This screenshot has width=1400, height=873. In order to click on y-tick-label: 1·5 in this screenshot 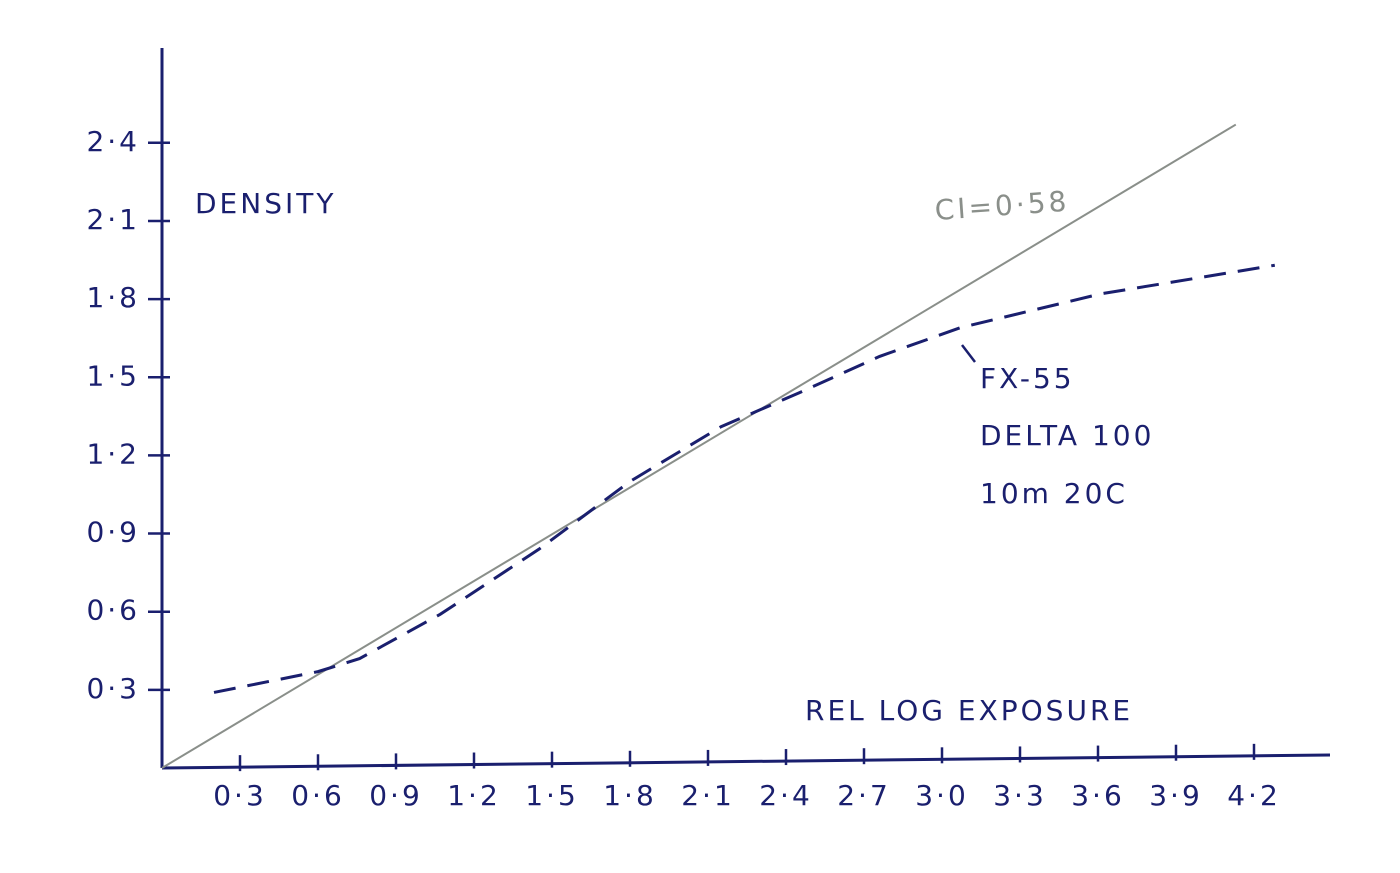, I will do `click(113, 375)`.